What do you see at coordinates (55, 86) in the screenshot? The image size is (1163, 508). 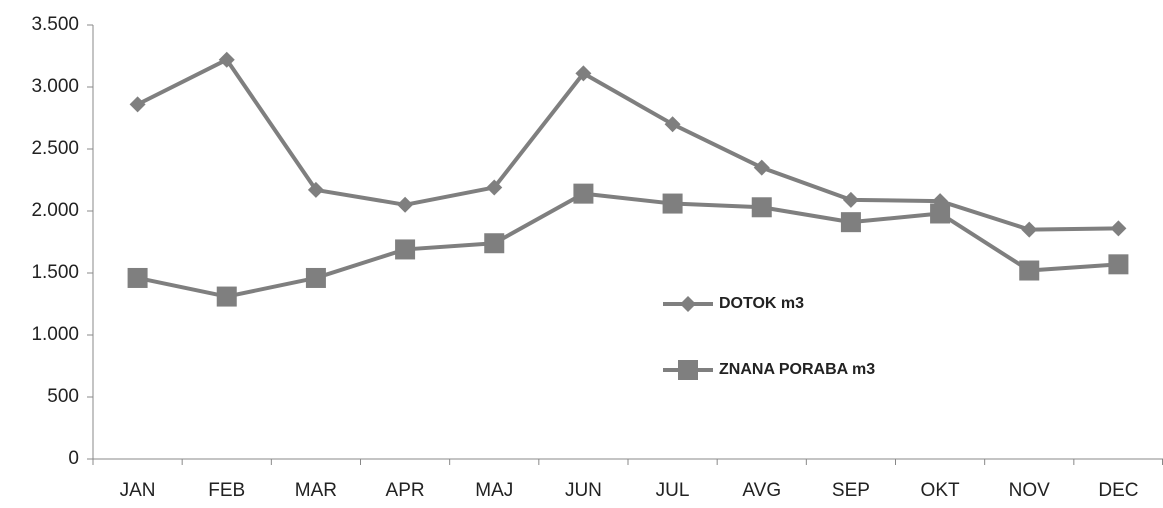 I see `y-tick-label: 3.000` at bounding box center [55, 86].